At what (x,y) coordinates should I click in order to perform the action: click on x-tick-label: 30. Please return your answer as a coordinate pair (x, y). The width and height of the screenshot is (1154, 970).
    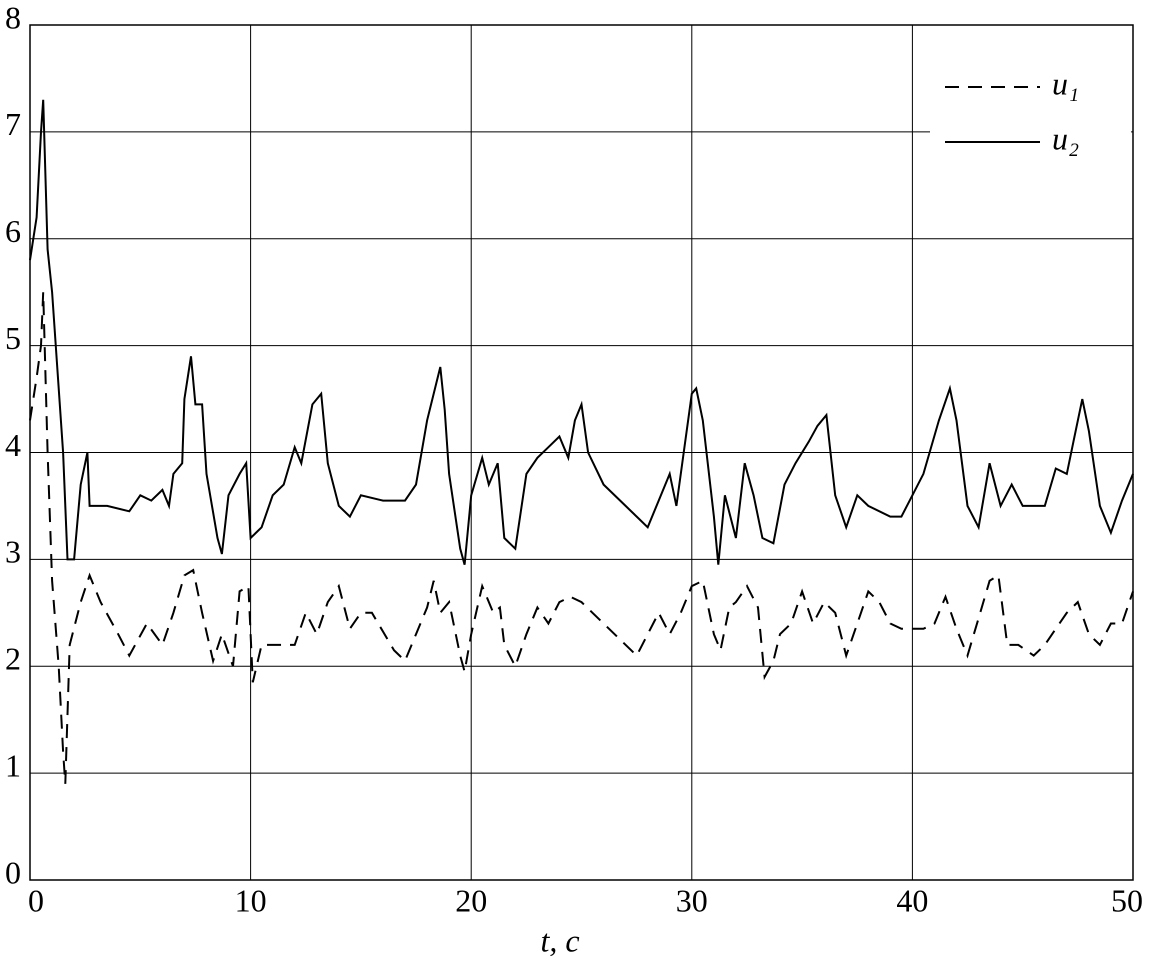
    Looking at the image, I should click on (692, 900).